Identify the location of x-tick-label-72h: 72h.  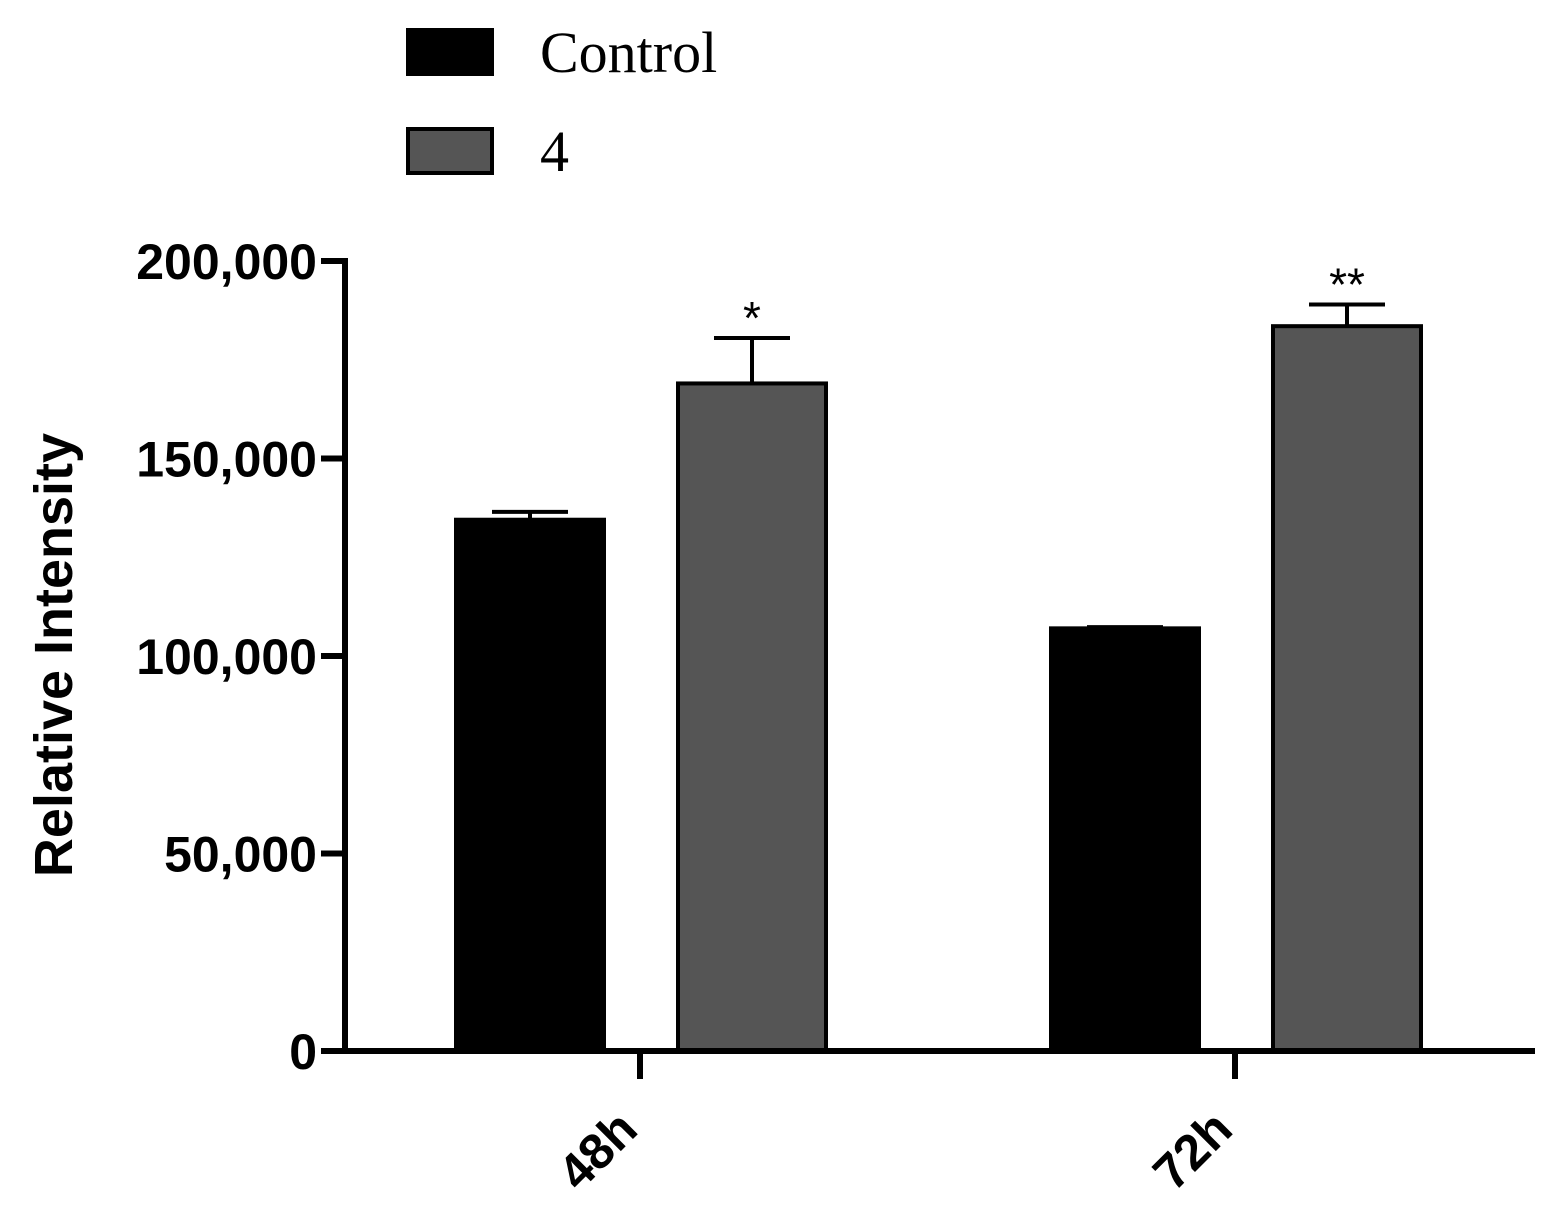
(1192, 1150).